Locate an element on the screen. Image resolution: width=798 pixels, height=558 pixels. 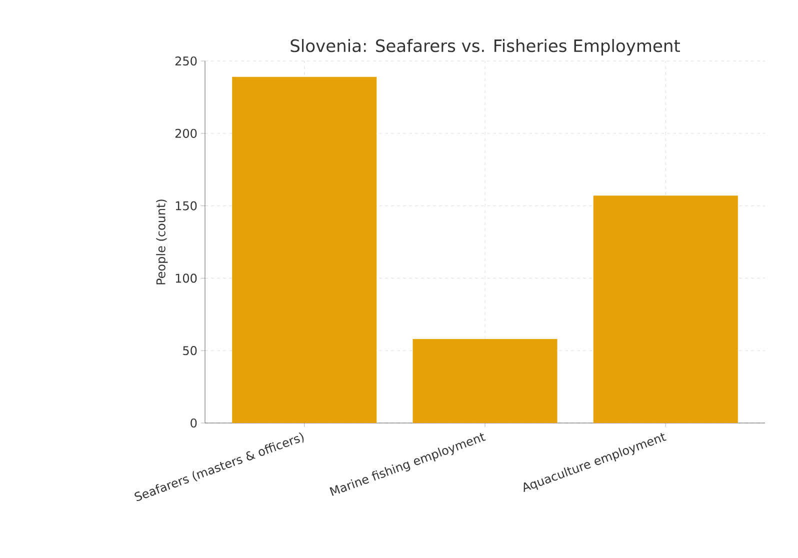
y-axis-title: People (count) is located at coordinates (162, 242).